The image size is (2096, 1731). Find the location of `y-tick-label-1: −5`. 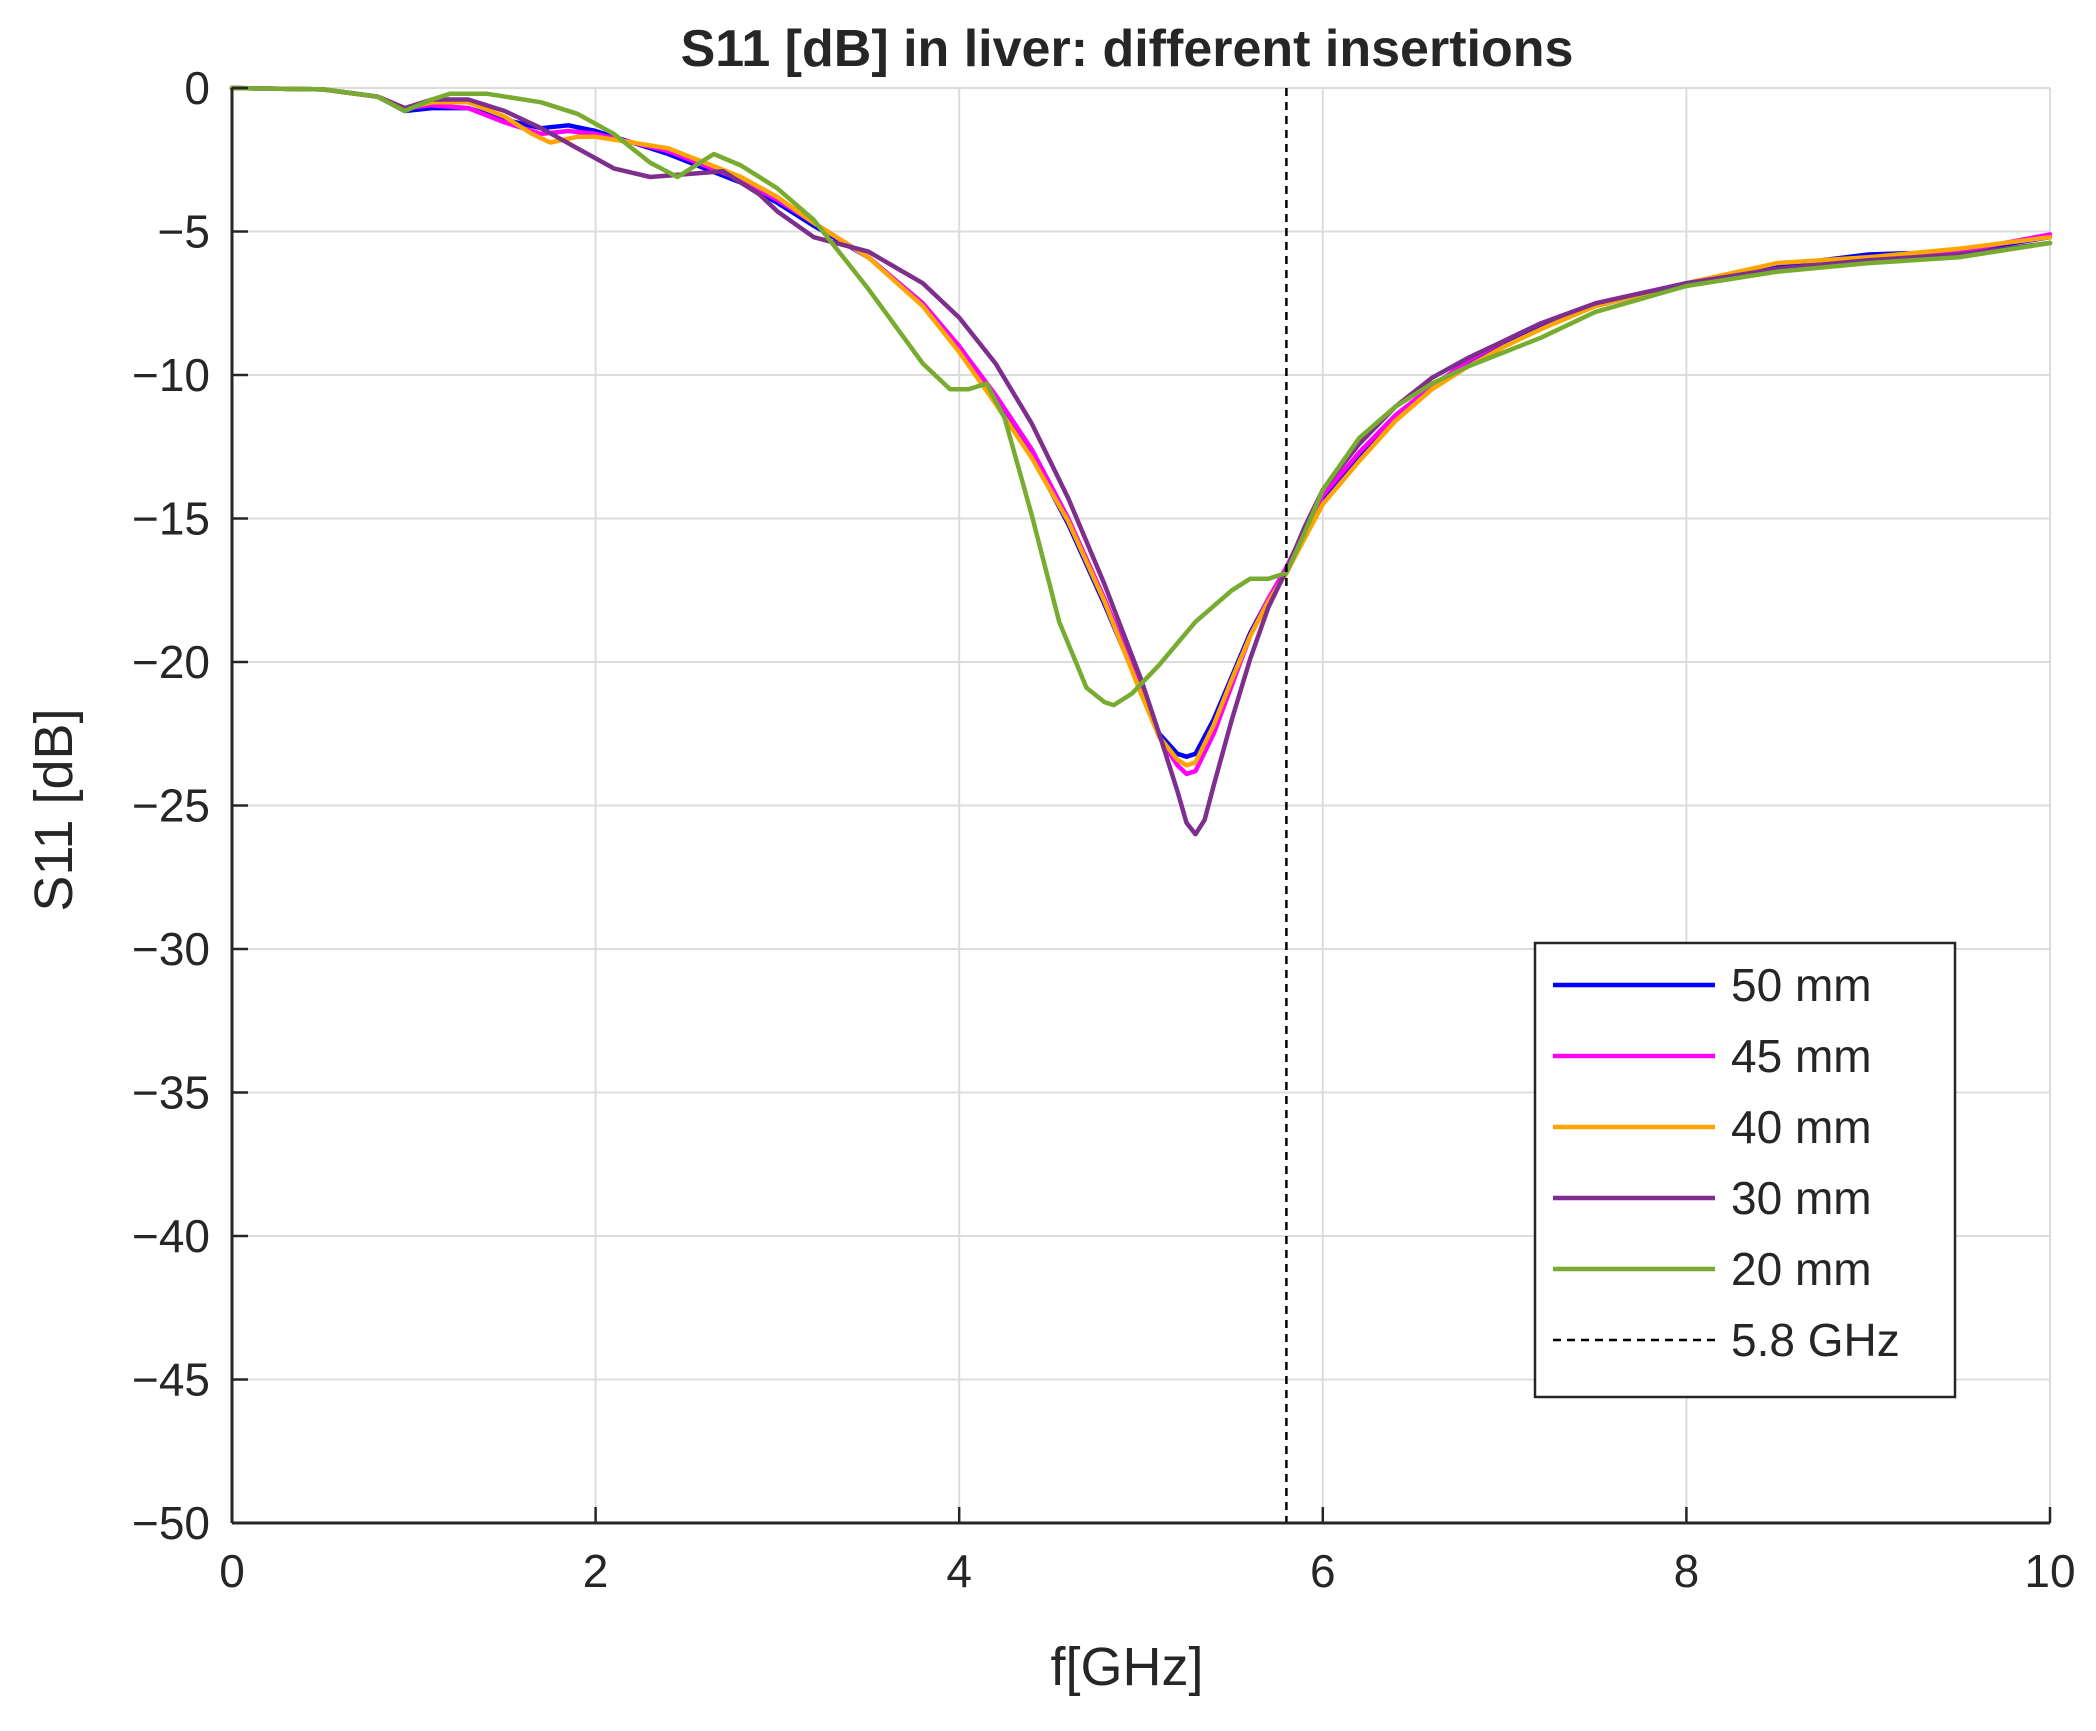

y-tick-label-1: −5 is located at coordinates (184, 232).